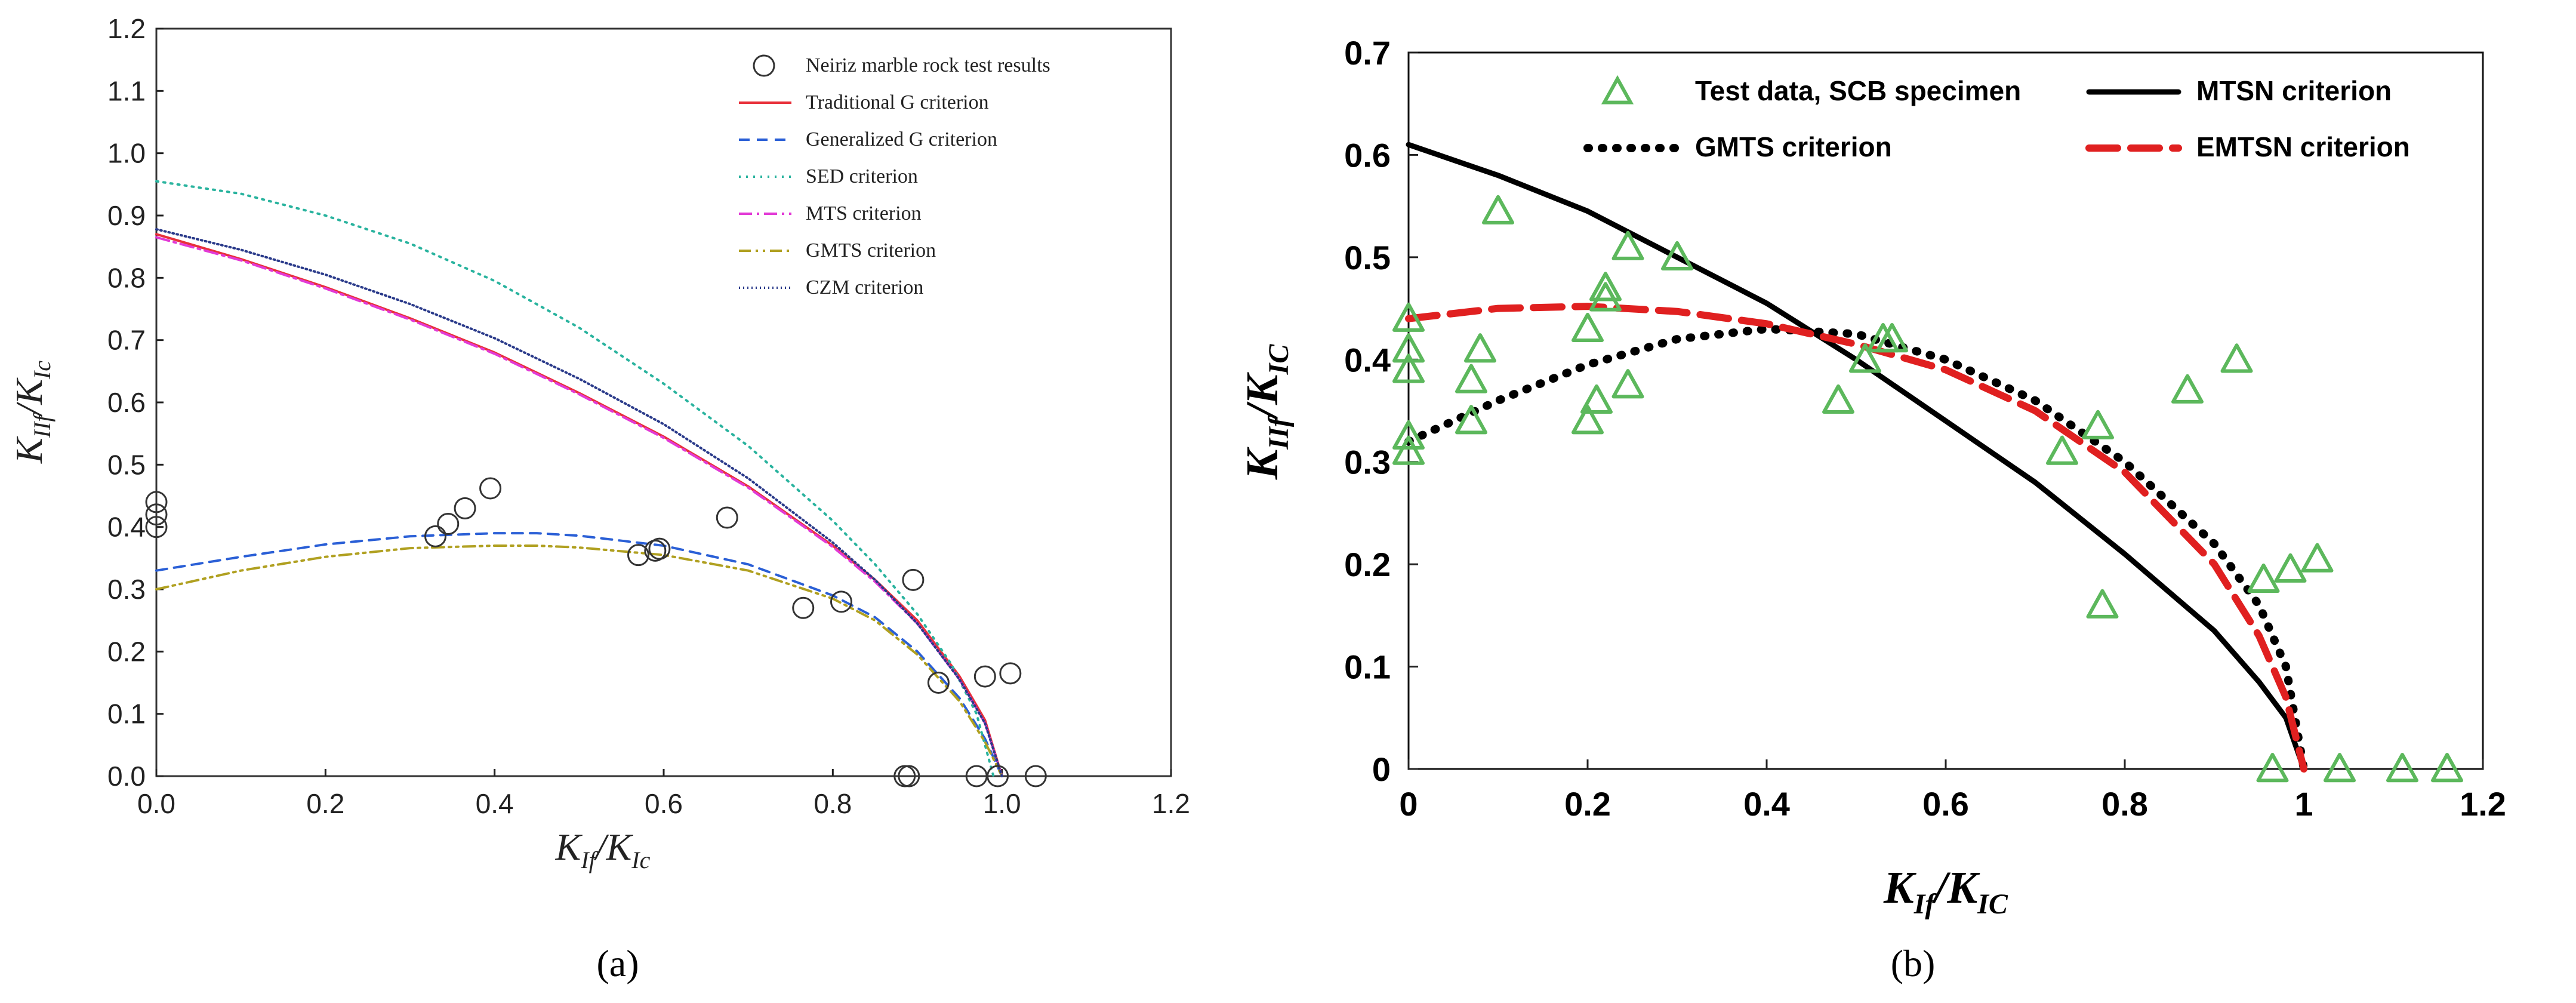 The width and height of the screenshot is (2576, 1003). I want to click on x-tick-label: 1.0, so click(1002, 803).